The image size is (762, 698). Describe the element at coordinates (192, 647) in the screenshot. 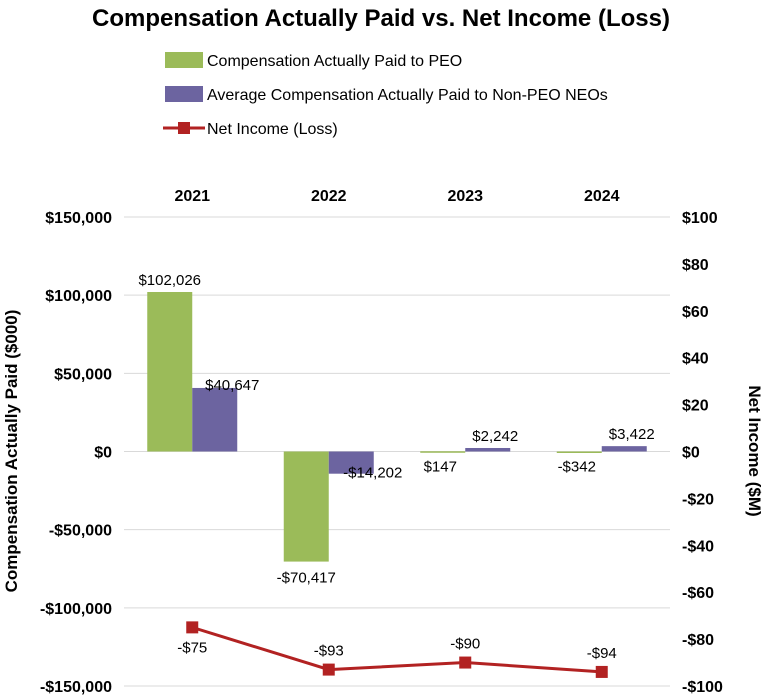

I see `line-label-2021: -$75` at that location.